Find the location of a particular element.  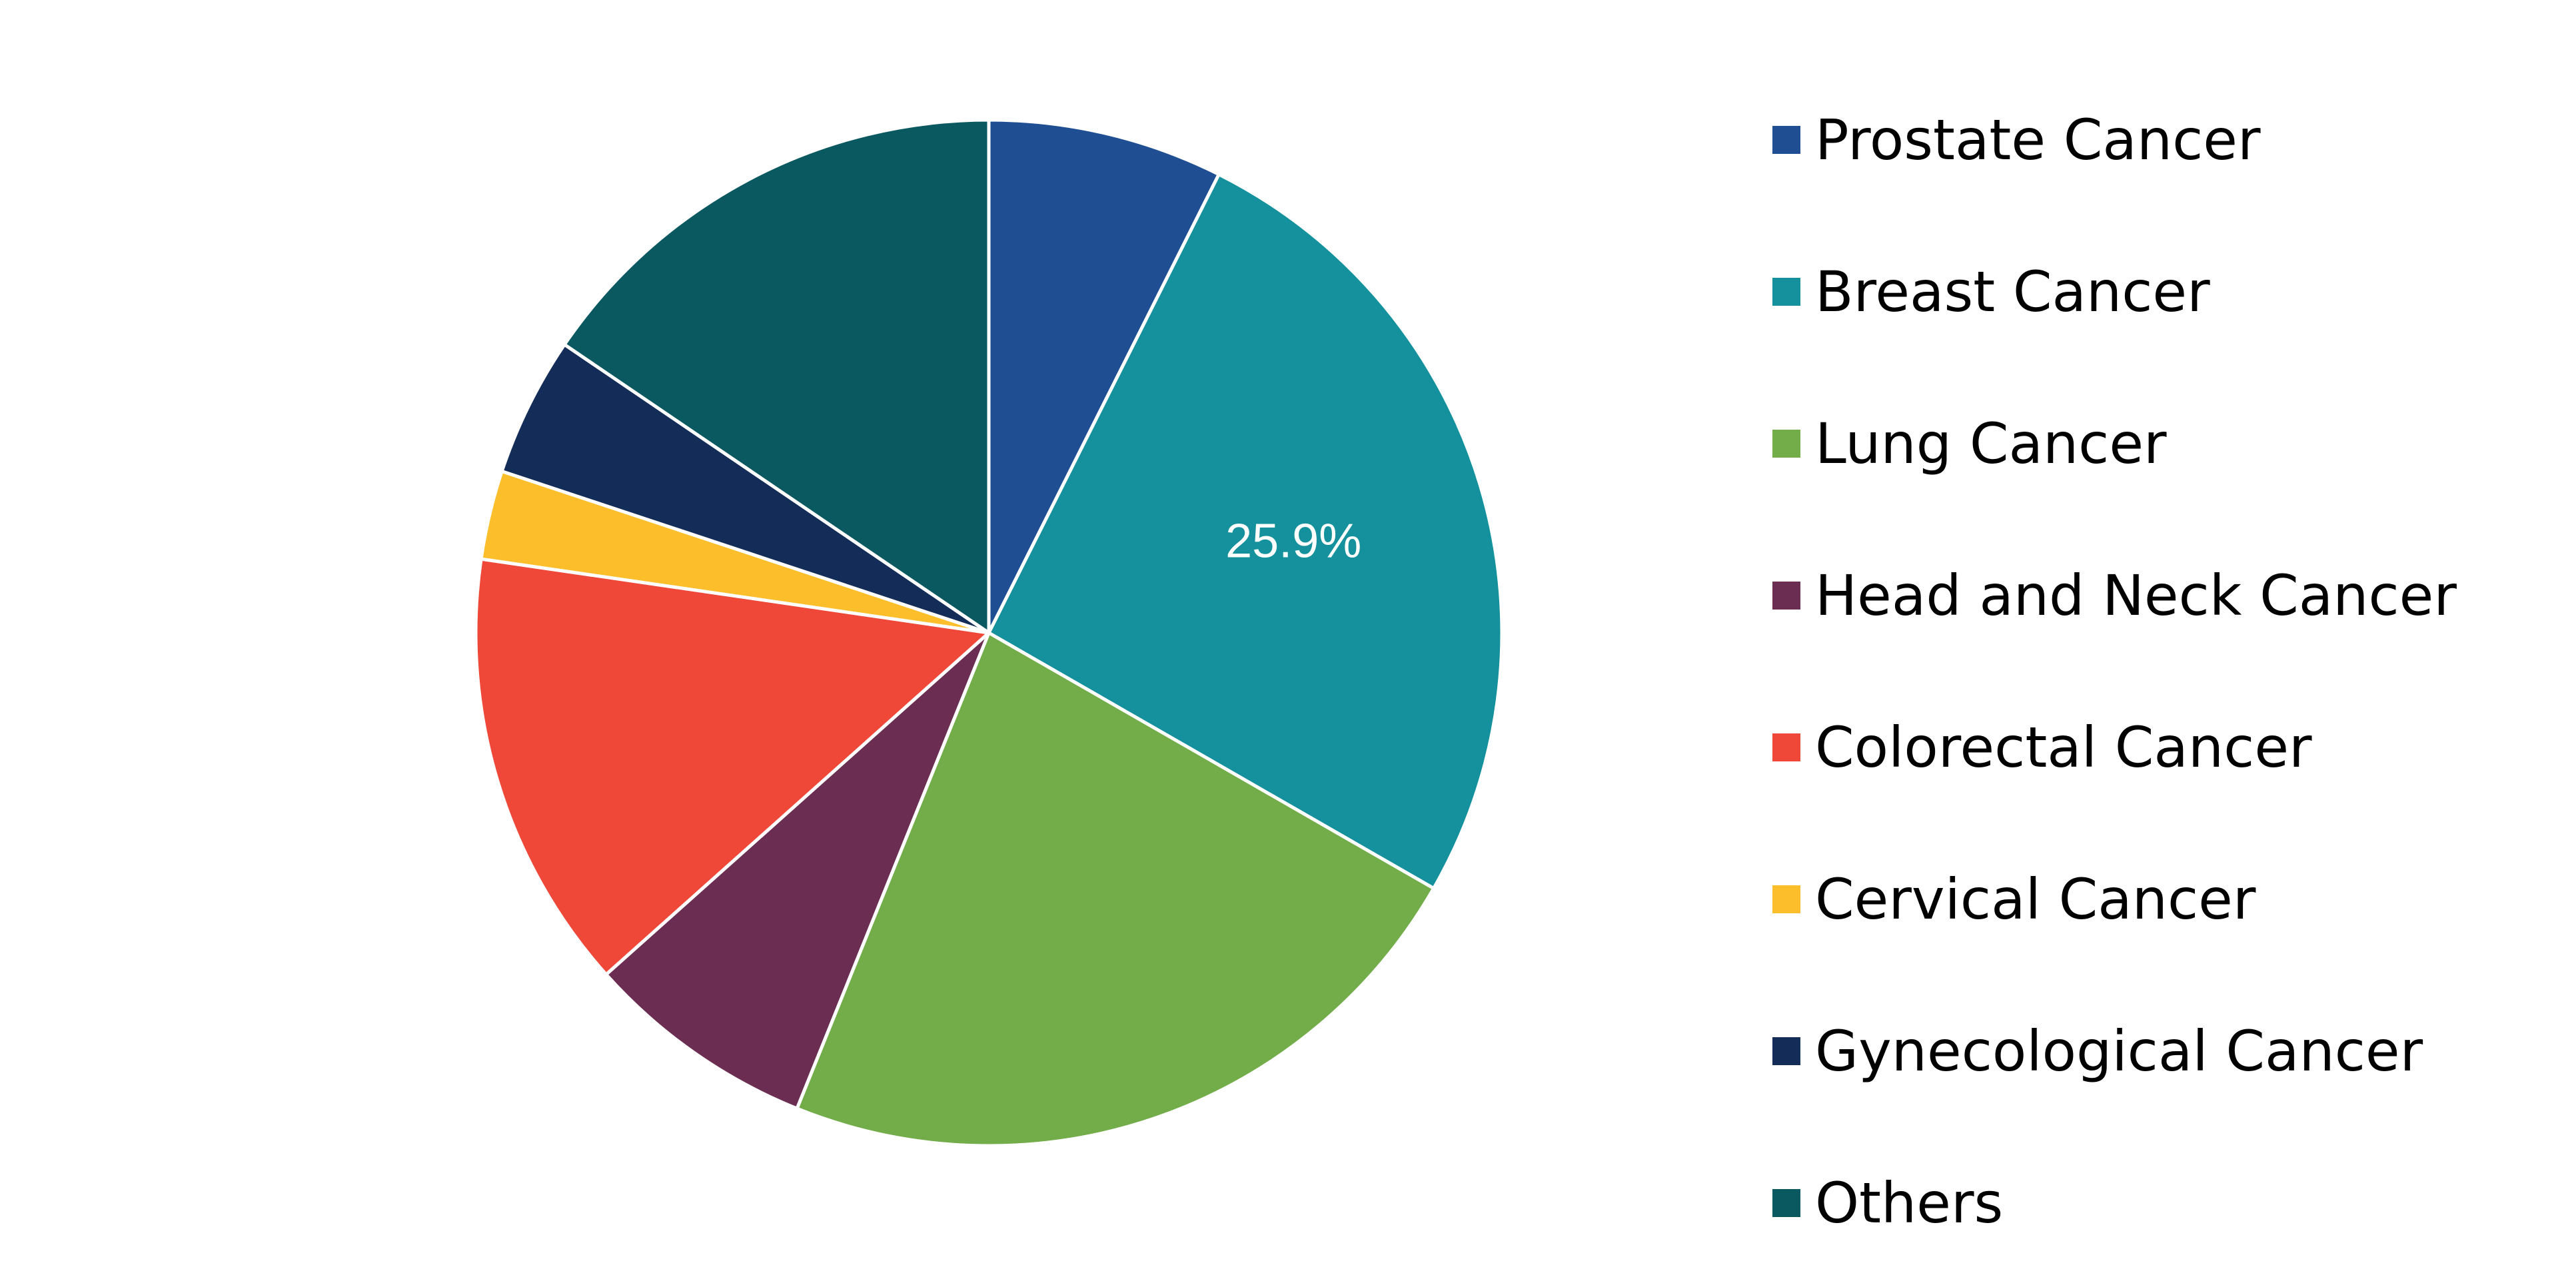

legend-item-breast-cancer: Breast Cancer is located at coordinates (2114, 292).